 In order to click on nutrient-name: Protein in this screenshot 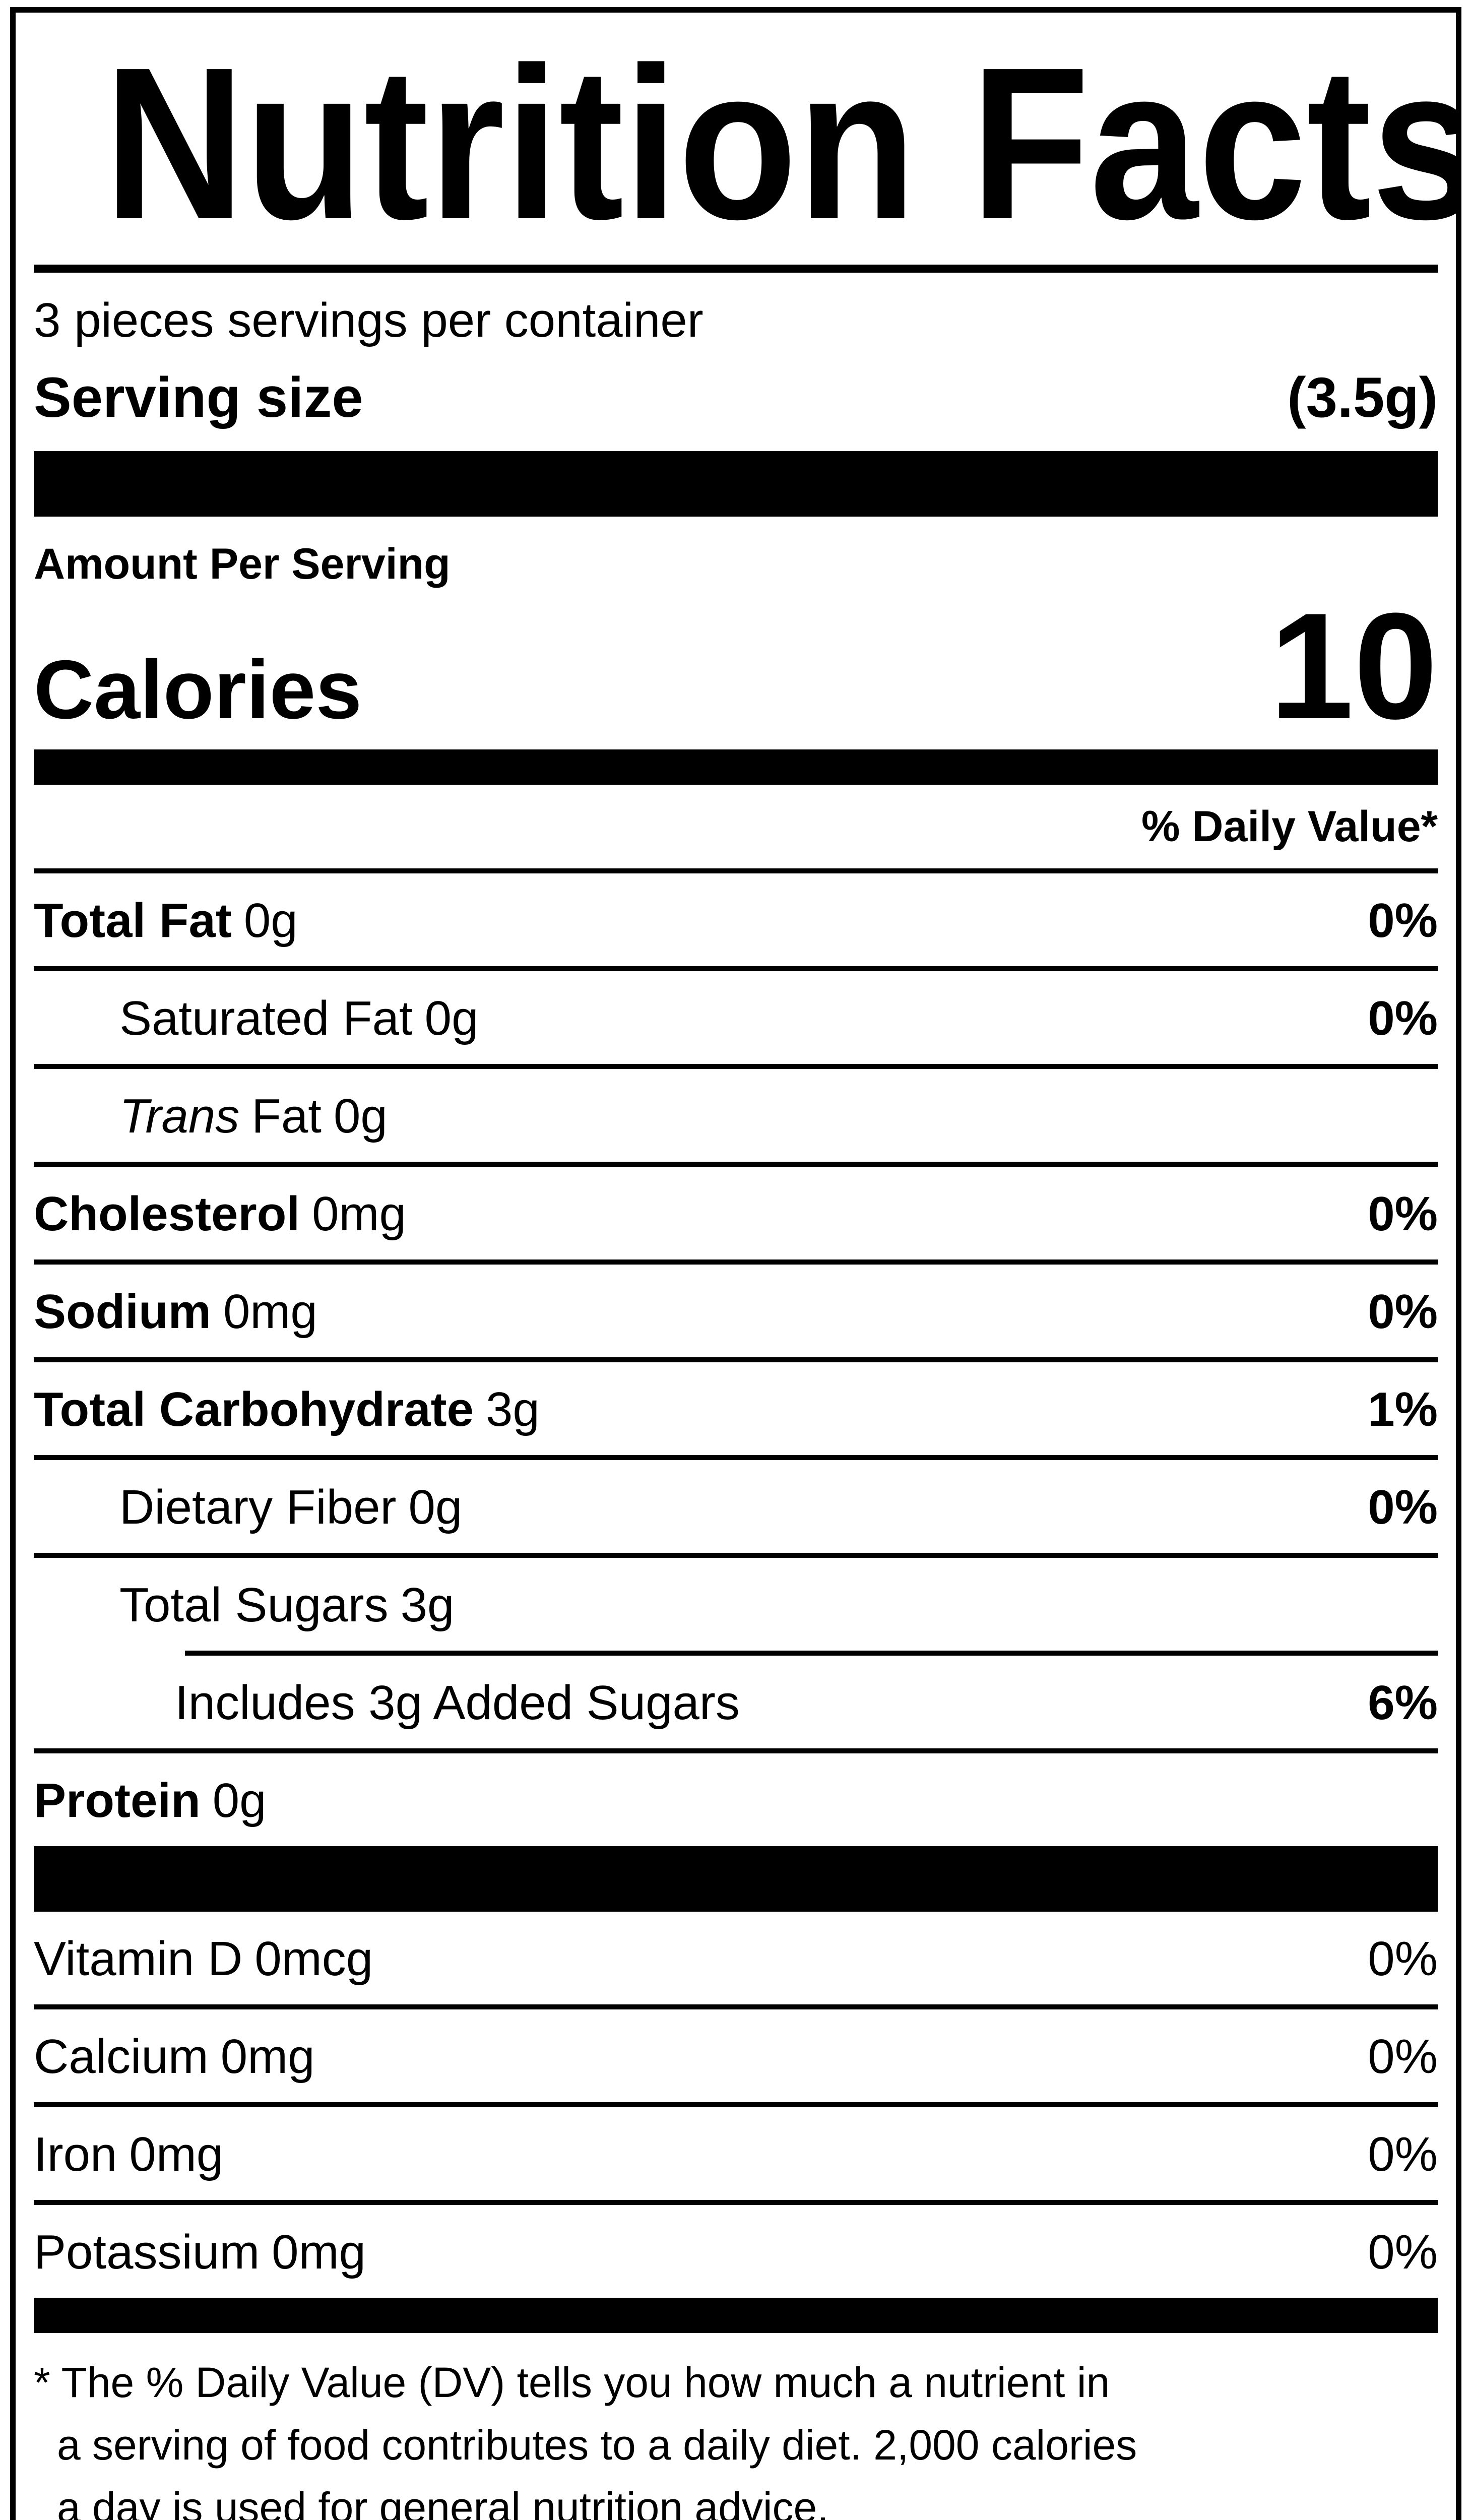, I will do `click(117, 1801)`.